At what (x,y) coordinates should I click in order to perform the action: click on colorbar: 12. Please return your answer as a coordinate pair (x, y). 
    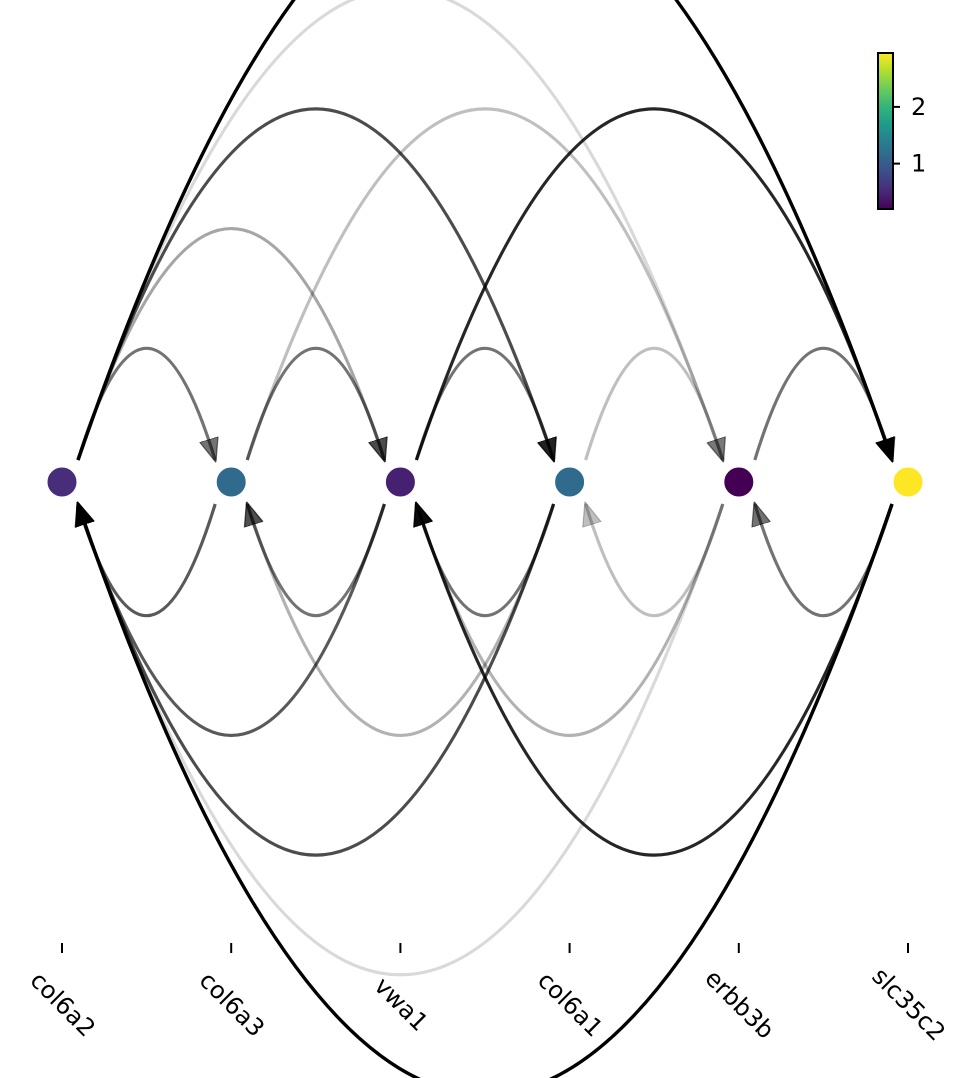
    Looking at the image, I should click on (901, 131).